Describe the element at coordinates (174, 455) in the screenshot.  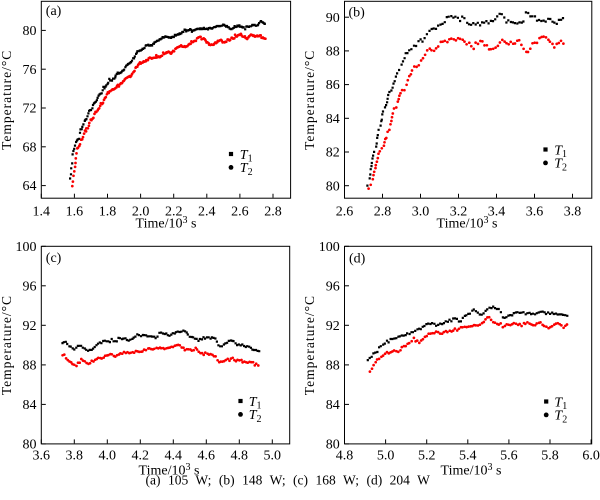
I see `svg-text: 4.4` at that location.